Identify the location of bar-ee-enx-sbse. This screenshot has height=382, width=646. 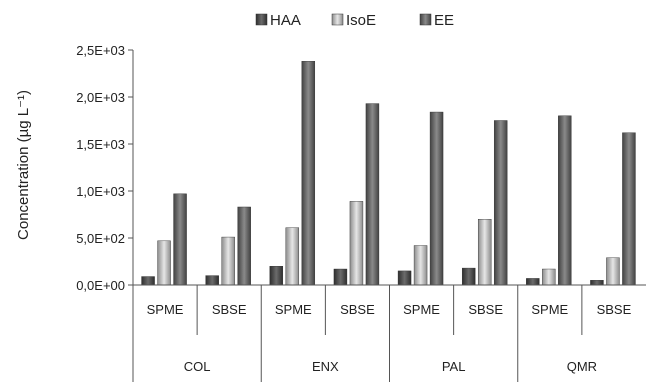
(372, 194).